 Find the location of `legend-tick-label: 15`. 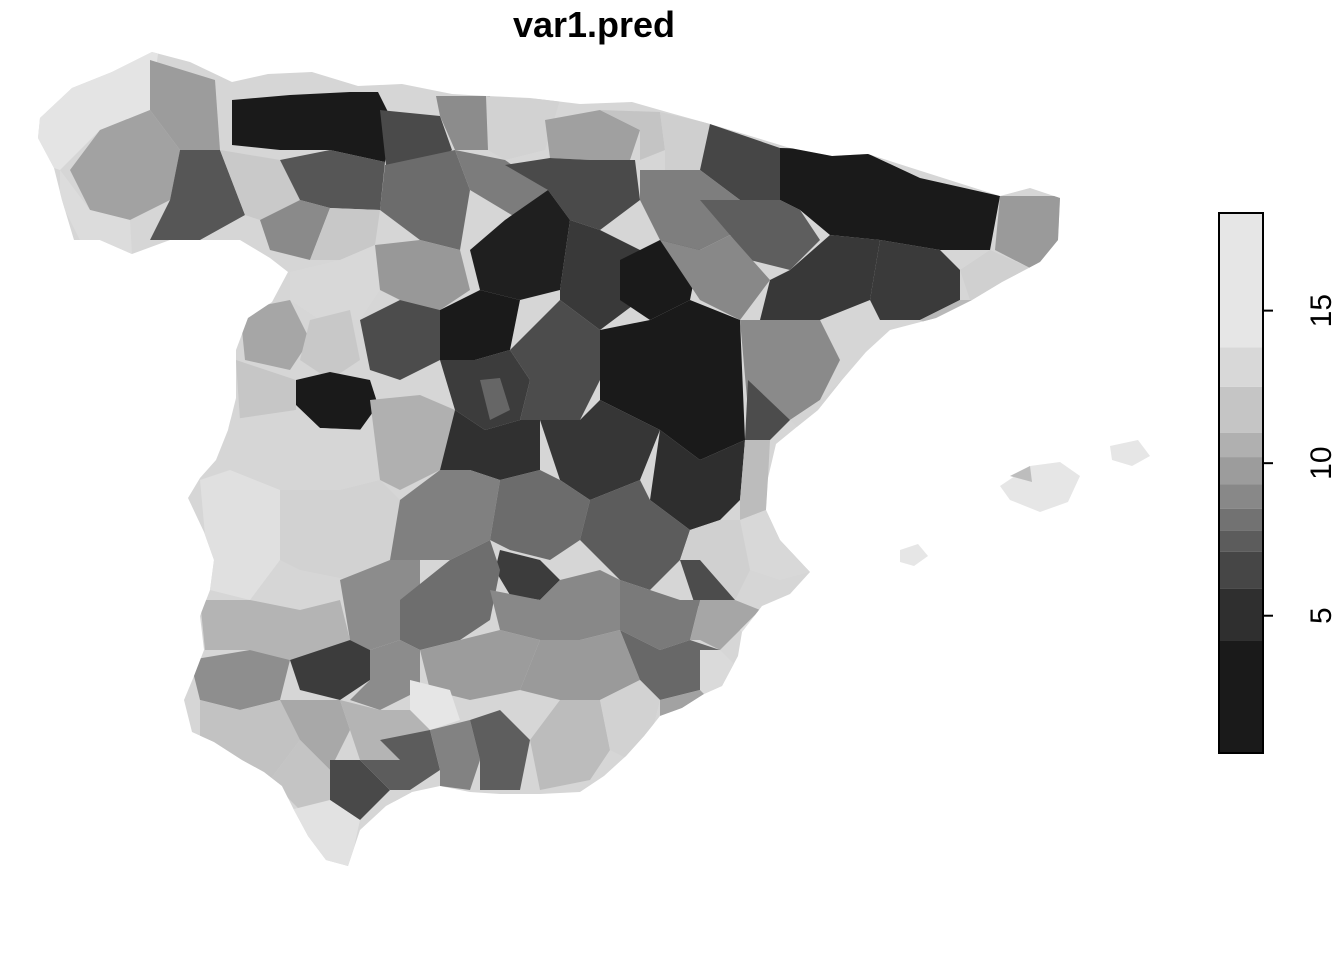

legend-tick-label: 15 is located at coordinates (1321, 310).